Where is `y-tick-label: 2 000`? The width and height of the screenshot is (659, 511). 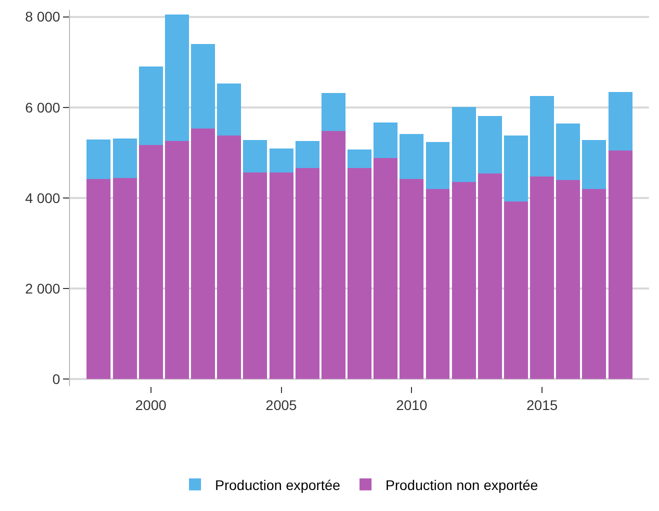 y-tick-label: 2 000 is located at coordinates (42, 288).